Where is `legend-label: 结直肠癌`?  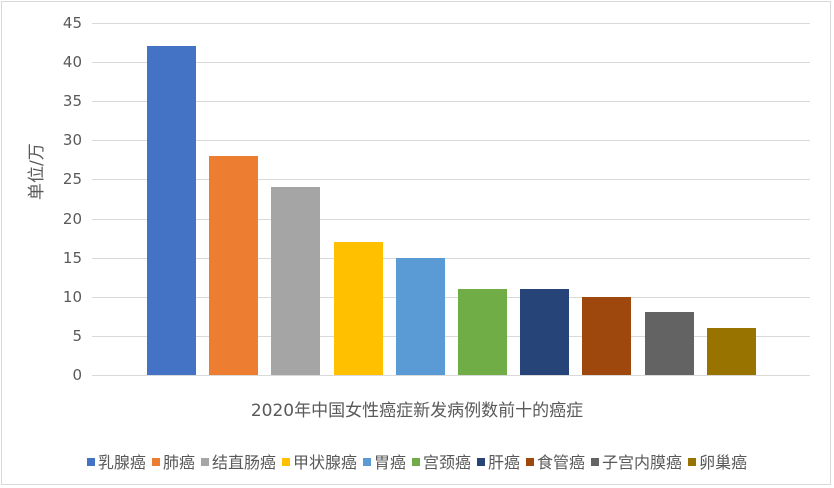 legend-label: 结直肠癌 is located at coordinates (243, 462).